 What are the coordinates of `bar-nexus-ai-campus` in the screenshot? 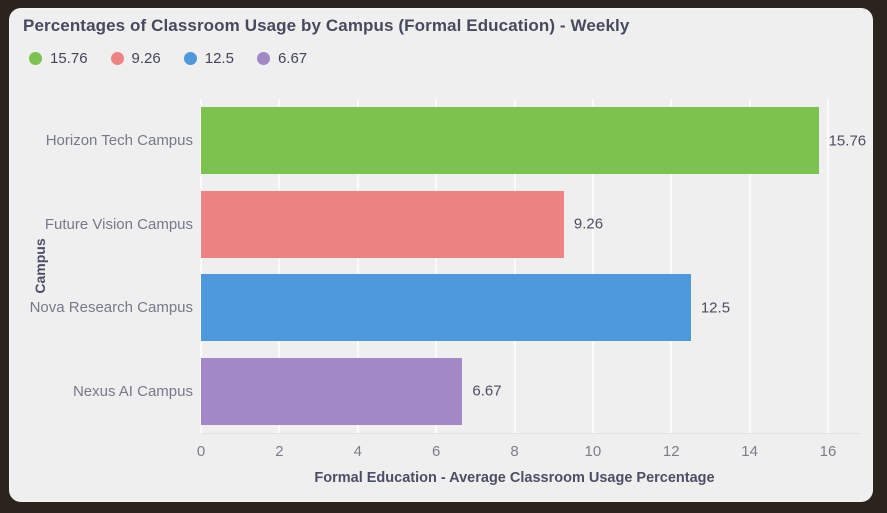 It's located at (332, 391).